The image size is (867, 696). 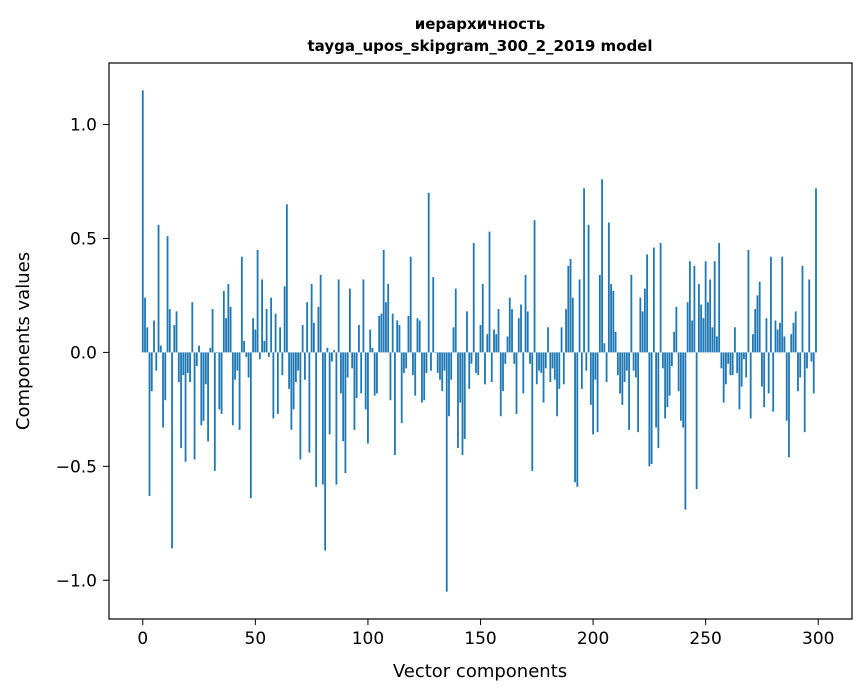 What do you see at coordinates (480, 24) in the screenshot?
I see `chart-title: иерархичность` at bounding box center [480, 24].